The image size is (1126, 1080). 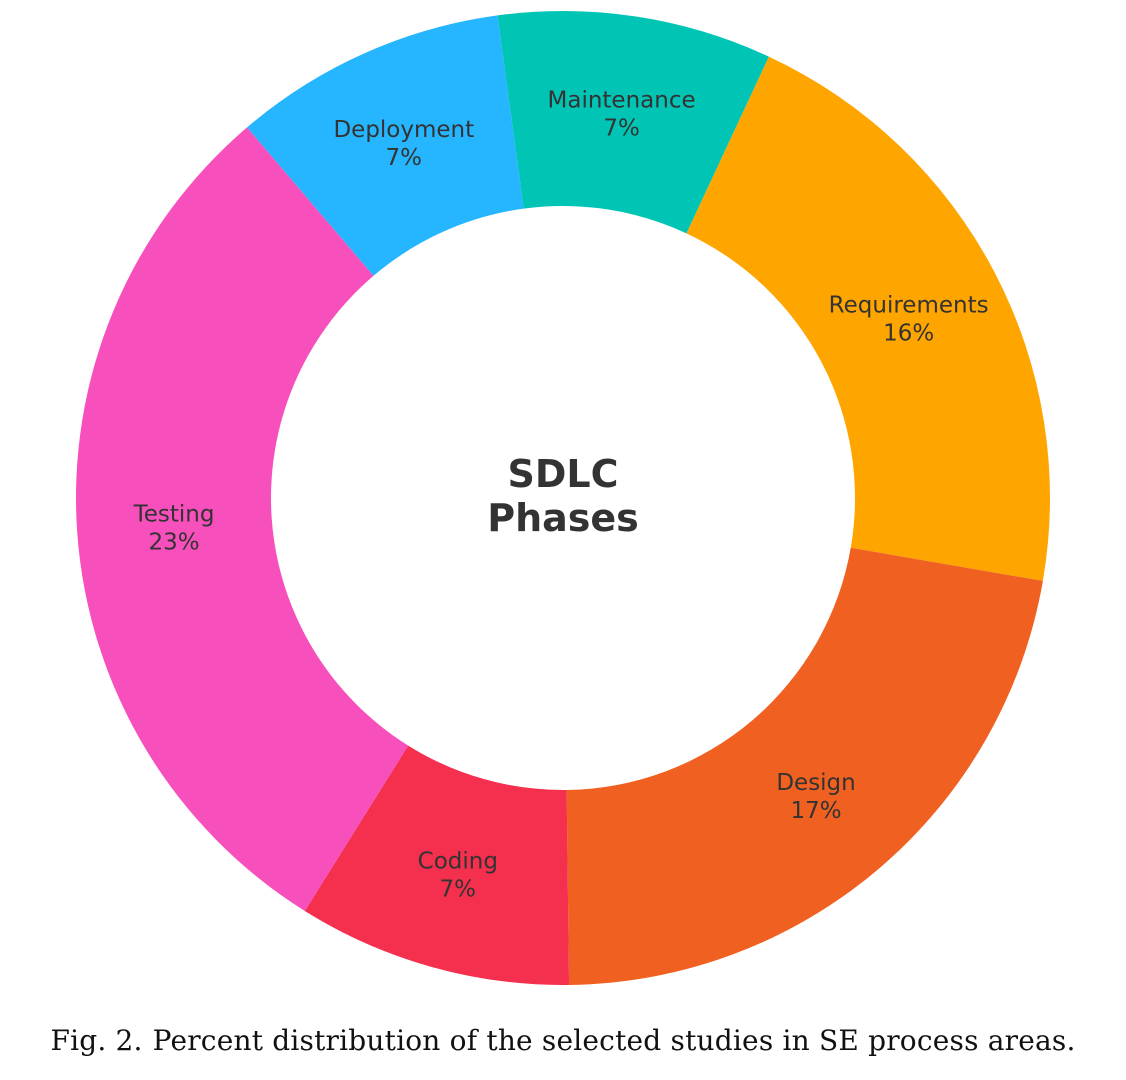 I want to click on slice-label-design: Design, so click(x=815, y=783).